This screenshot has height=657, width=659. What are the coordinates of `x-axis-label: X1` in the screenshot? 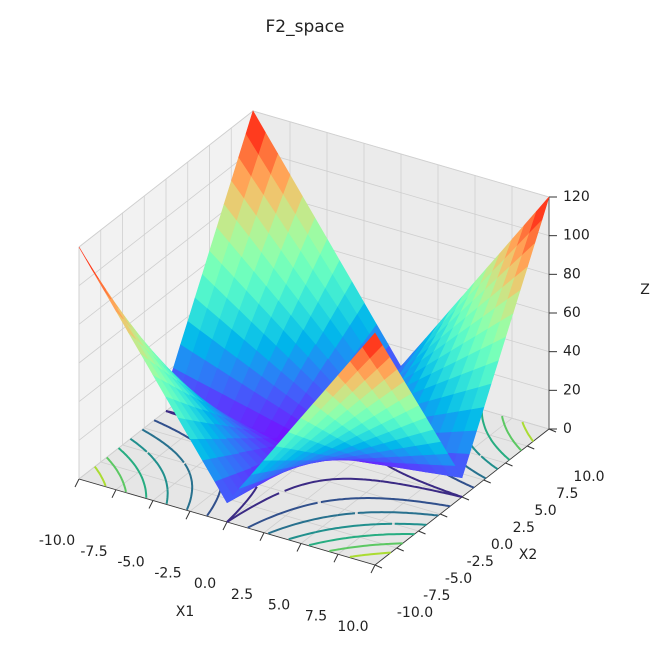 It's located at (185, 612).